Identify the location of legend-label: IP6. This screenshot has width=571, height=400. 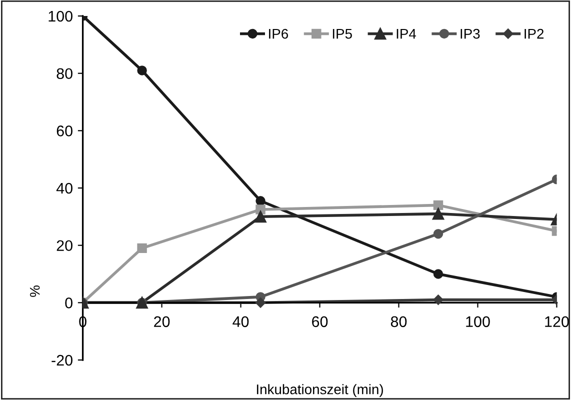
(278, 33).